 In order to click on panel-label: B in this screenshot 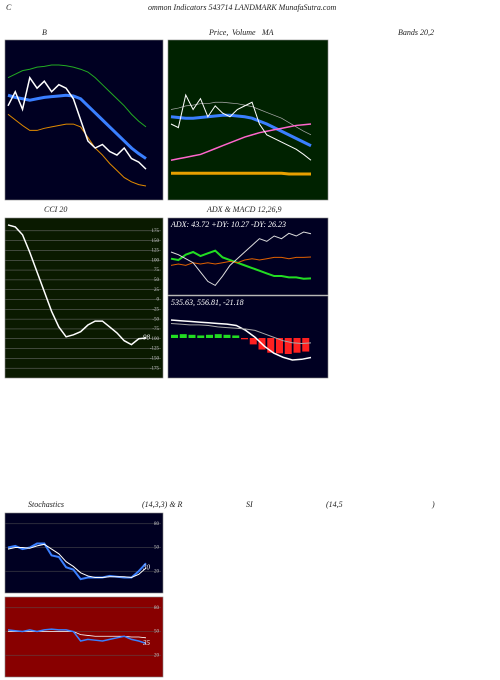, I will do `click(44, 32)`.